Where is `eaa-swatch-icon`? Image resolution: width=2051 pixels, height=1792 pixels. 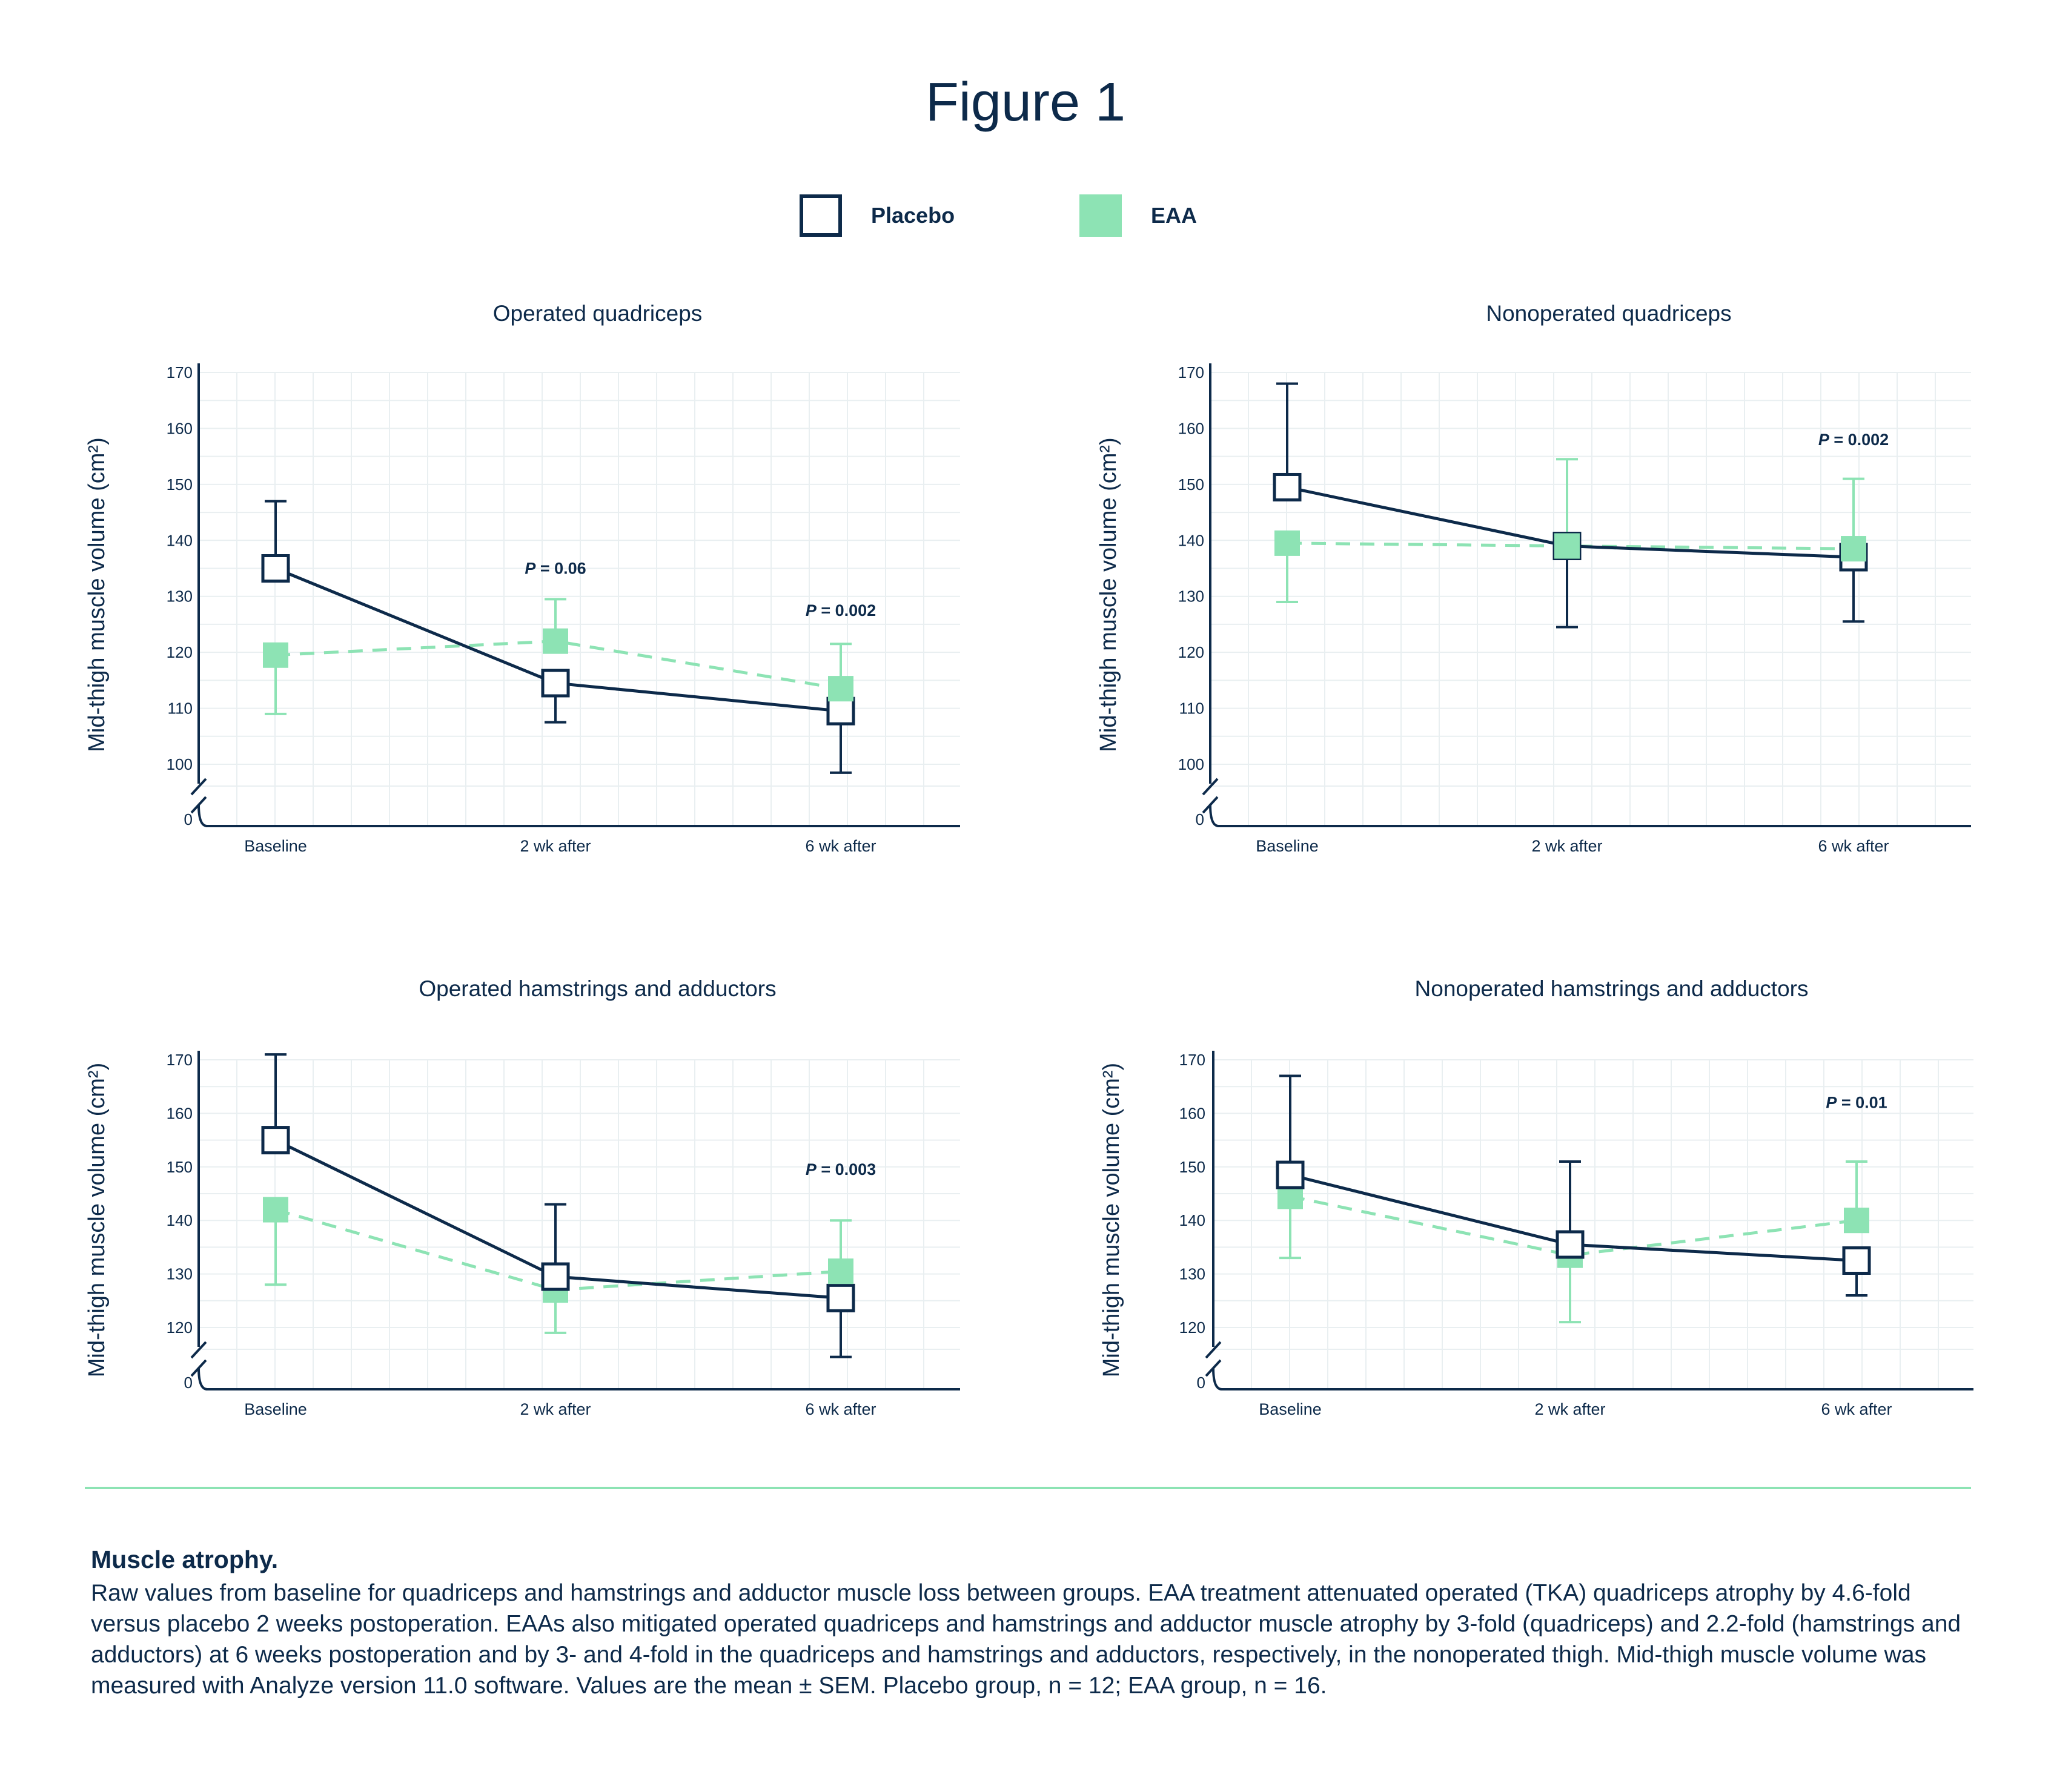
eaa-swatch-icon is located at coordinates (1100, 215).